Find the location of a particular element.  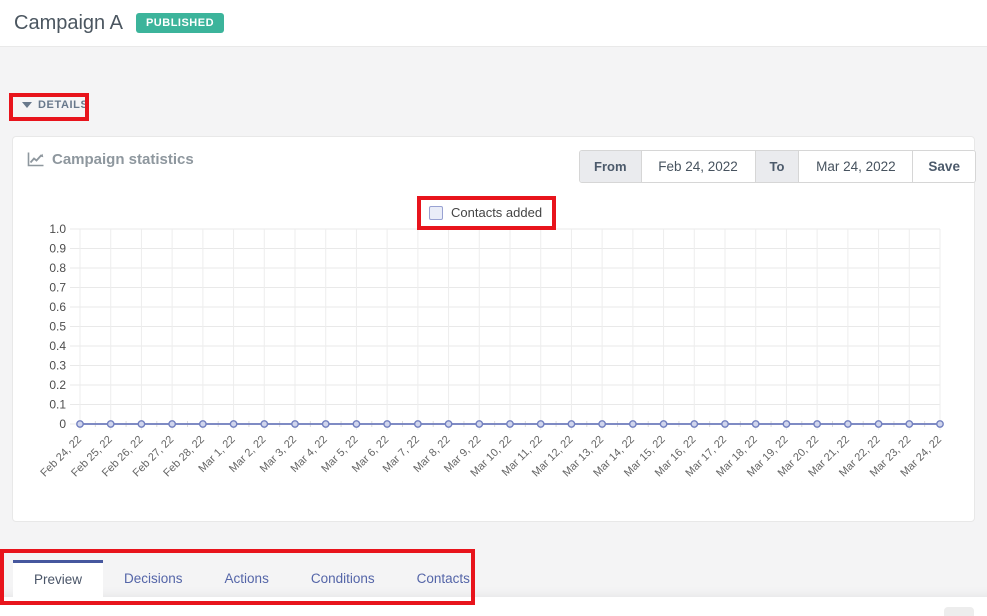

svg-text: 1.0 is located at coordinates (57, 229).